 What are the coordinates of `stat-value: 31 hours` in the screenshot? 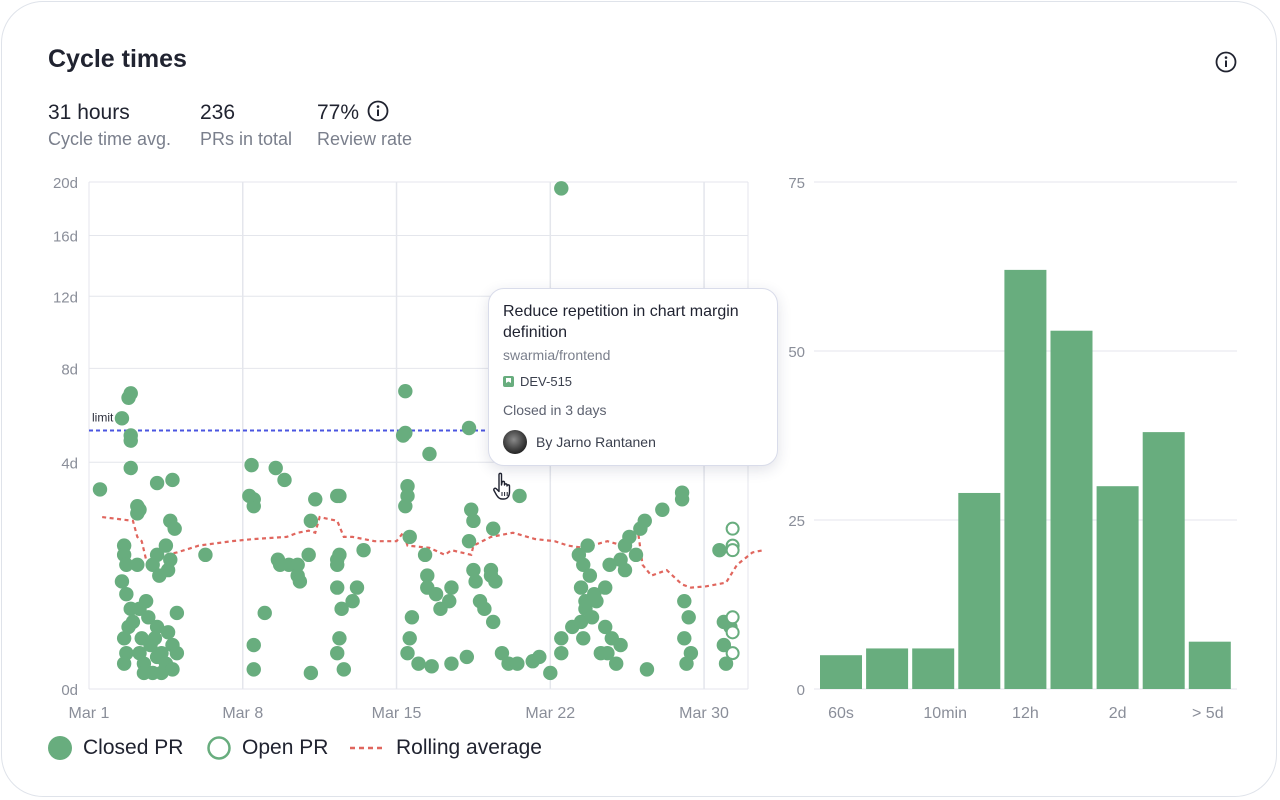 It's located at (89, 112).